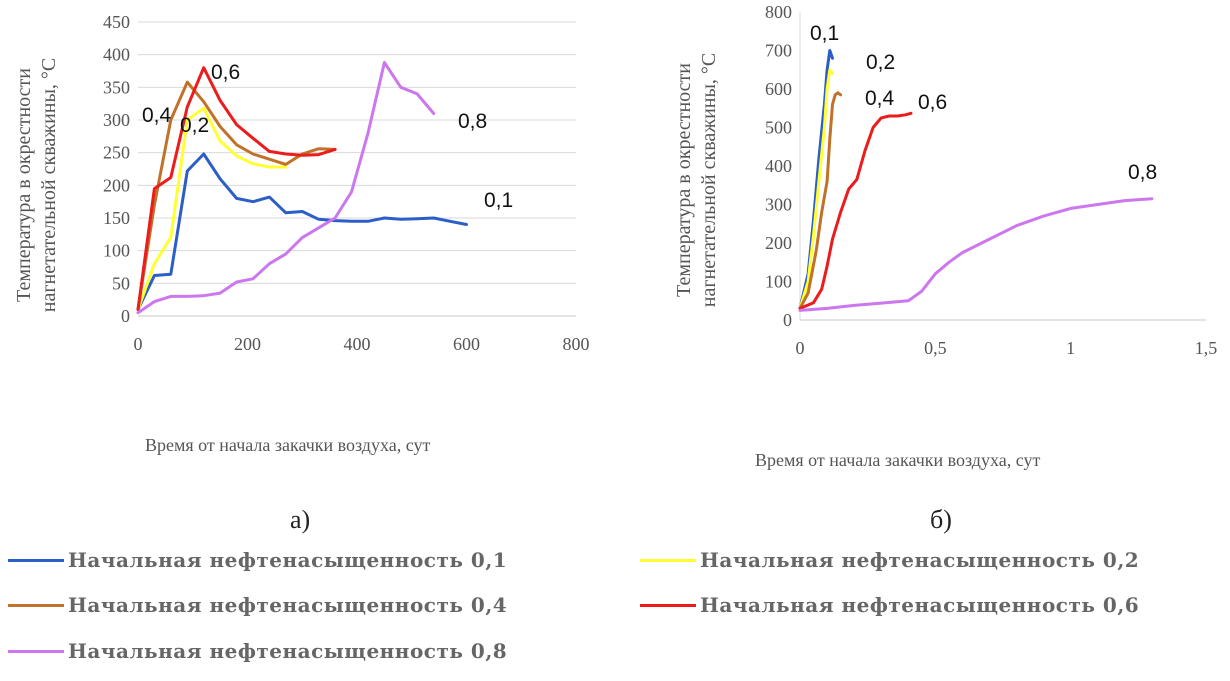 The width and height of the screenshot is (1230, 681). Describe the element at coordinates (24, 185) in the screenshot. I see `chart-a-ylabel-line1: Температура в окрестности` at that location.